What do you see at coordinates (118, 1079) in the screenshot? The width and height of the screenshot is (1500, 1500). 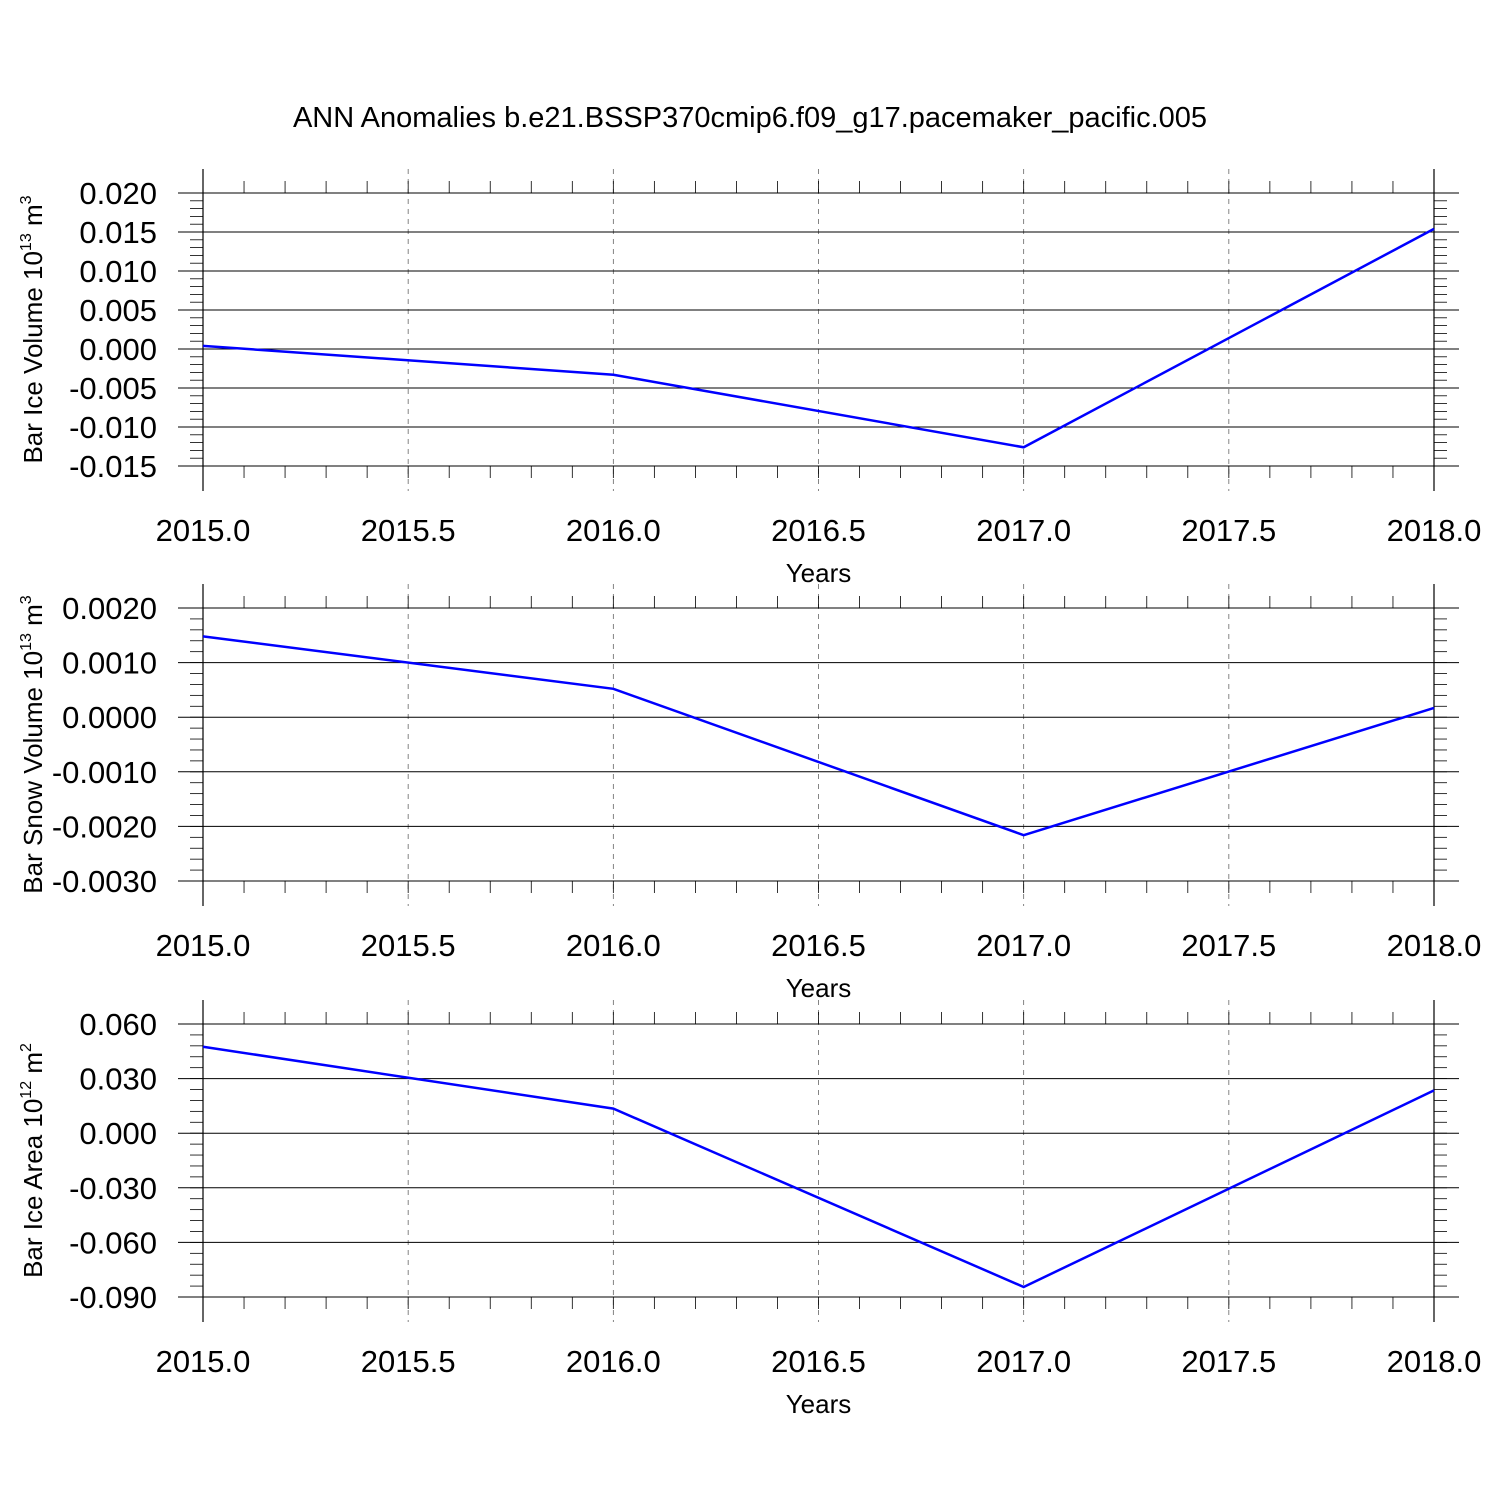 I see `y-tick-label: 0.030` at bounding box center [118, 1079].